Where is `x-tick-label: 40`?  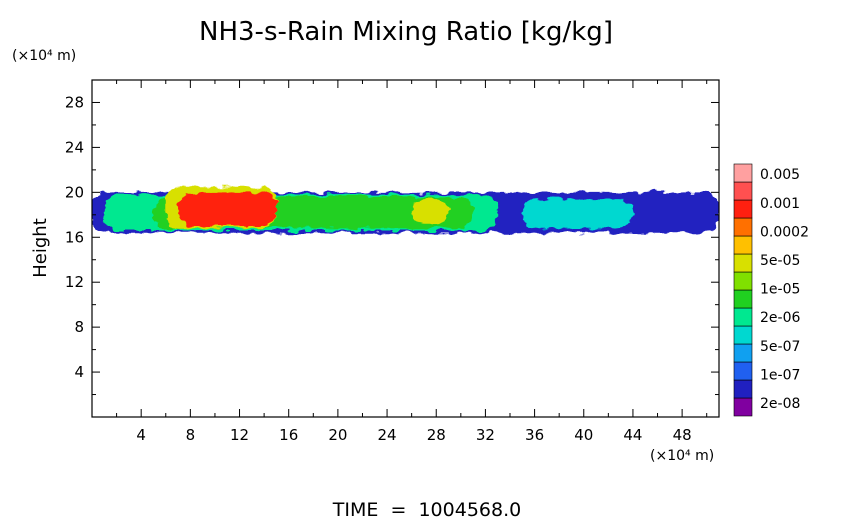
x-tick-label: 40 is located at coordinates (583, 435).